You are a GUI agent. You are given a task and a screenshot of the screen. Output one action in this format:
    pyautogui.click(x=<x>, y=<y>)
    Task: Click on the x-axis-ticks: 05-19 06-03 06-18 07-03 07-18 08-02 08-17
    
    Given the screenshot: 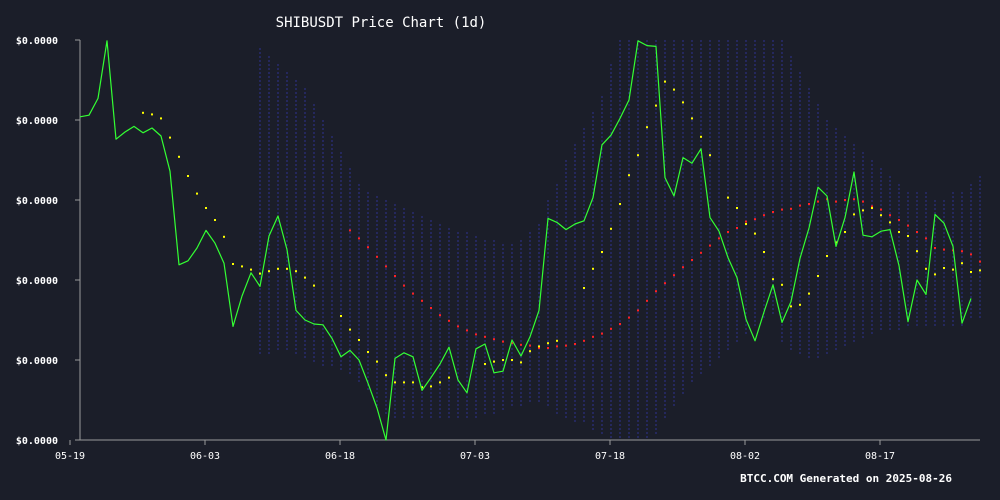 What is the action you would take?
    pyautogui.click(x=475, y=451)
    